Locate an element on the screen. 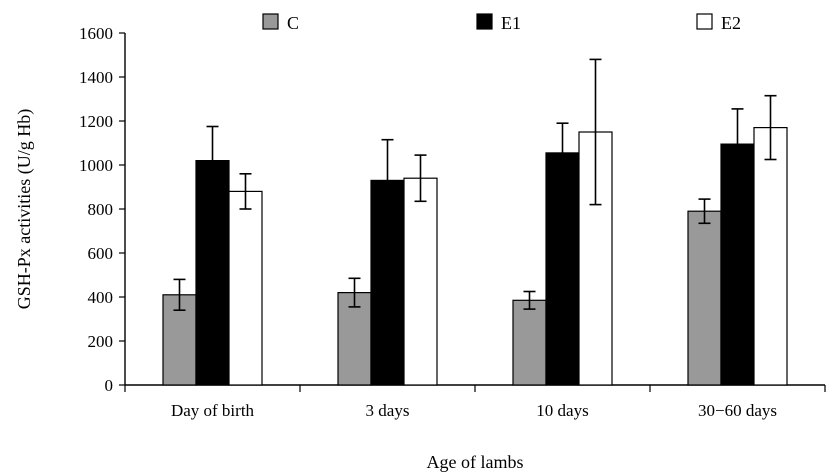  x-tick-label: 3 days is located at coordinates (388, 410).